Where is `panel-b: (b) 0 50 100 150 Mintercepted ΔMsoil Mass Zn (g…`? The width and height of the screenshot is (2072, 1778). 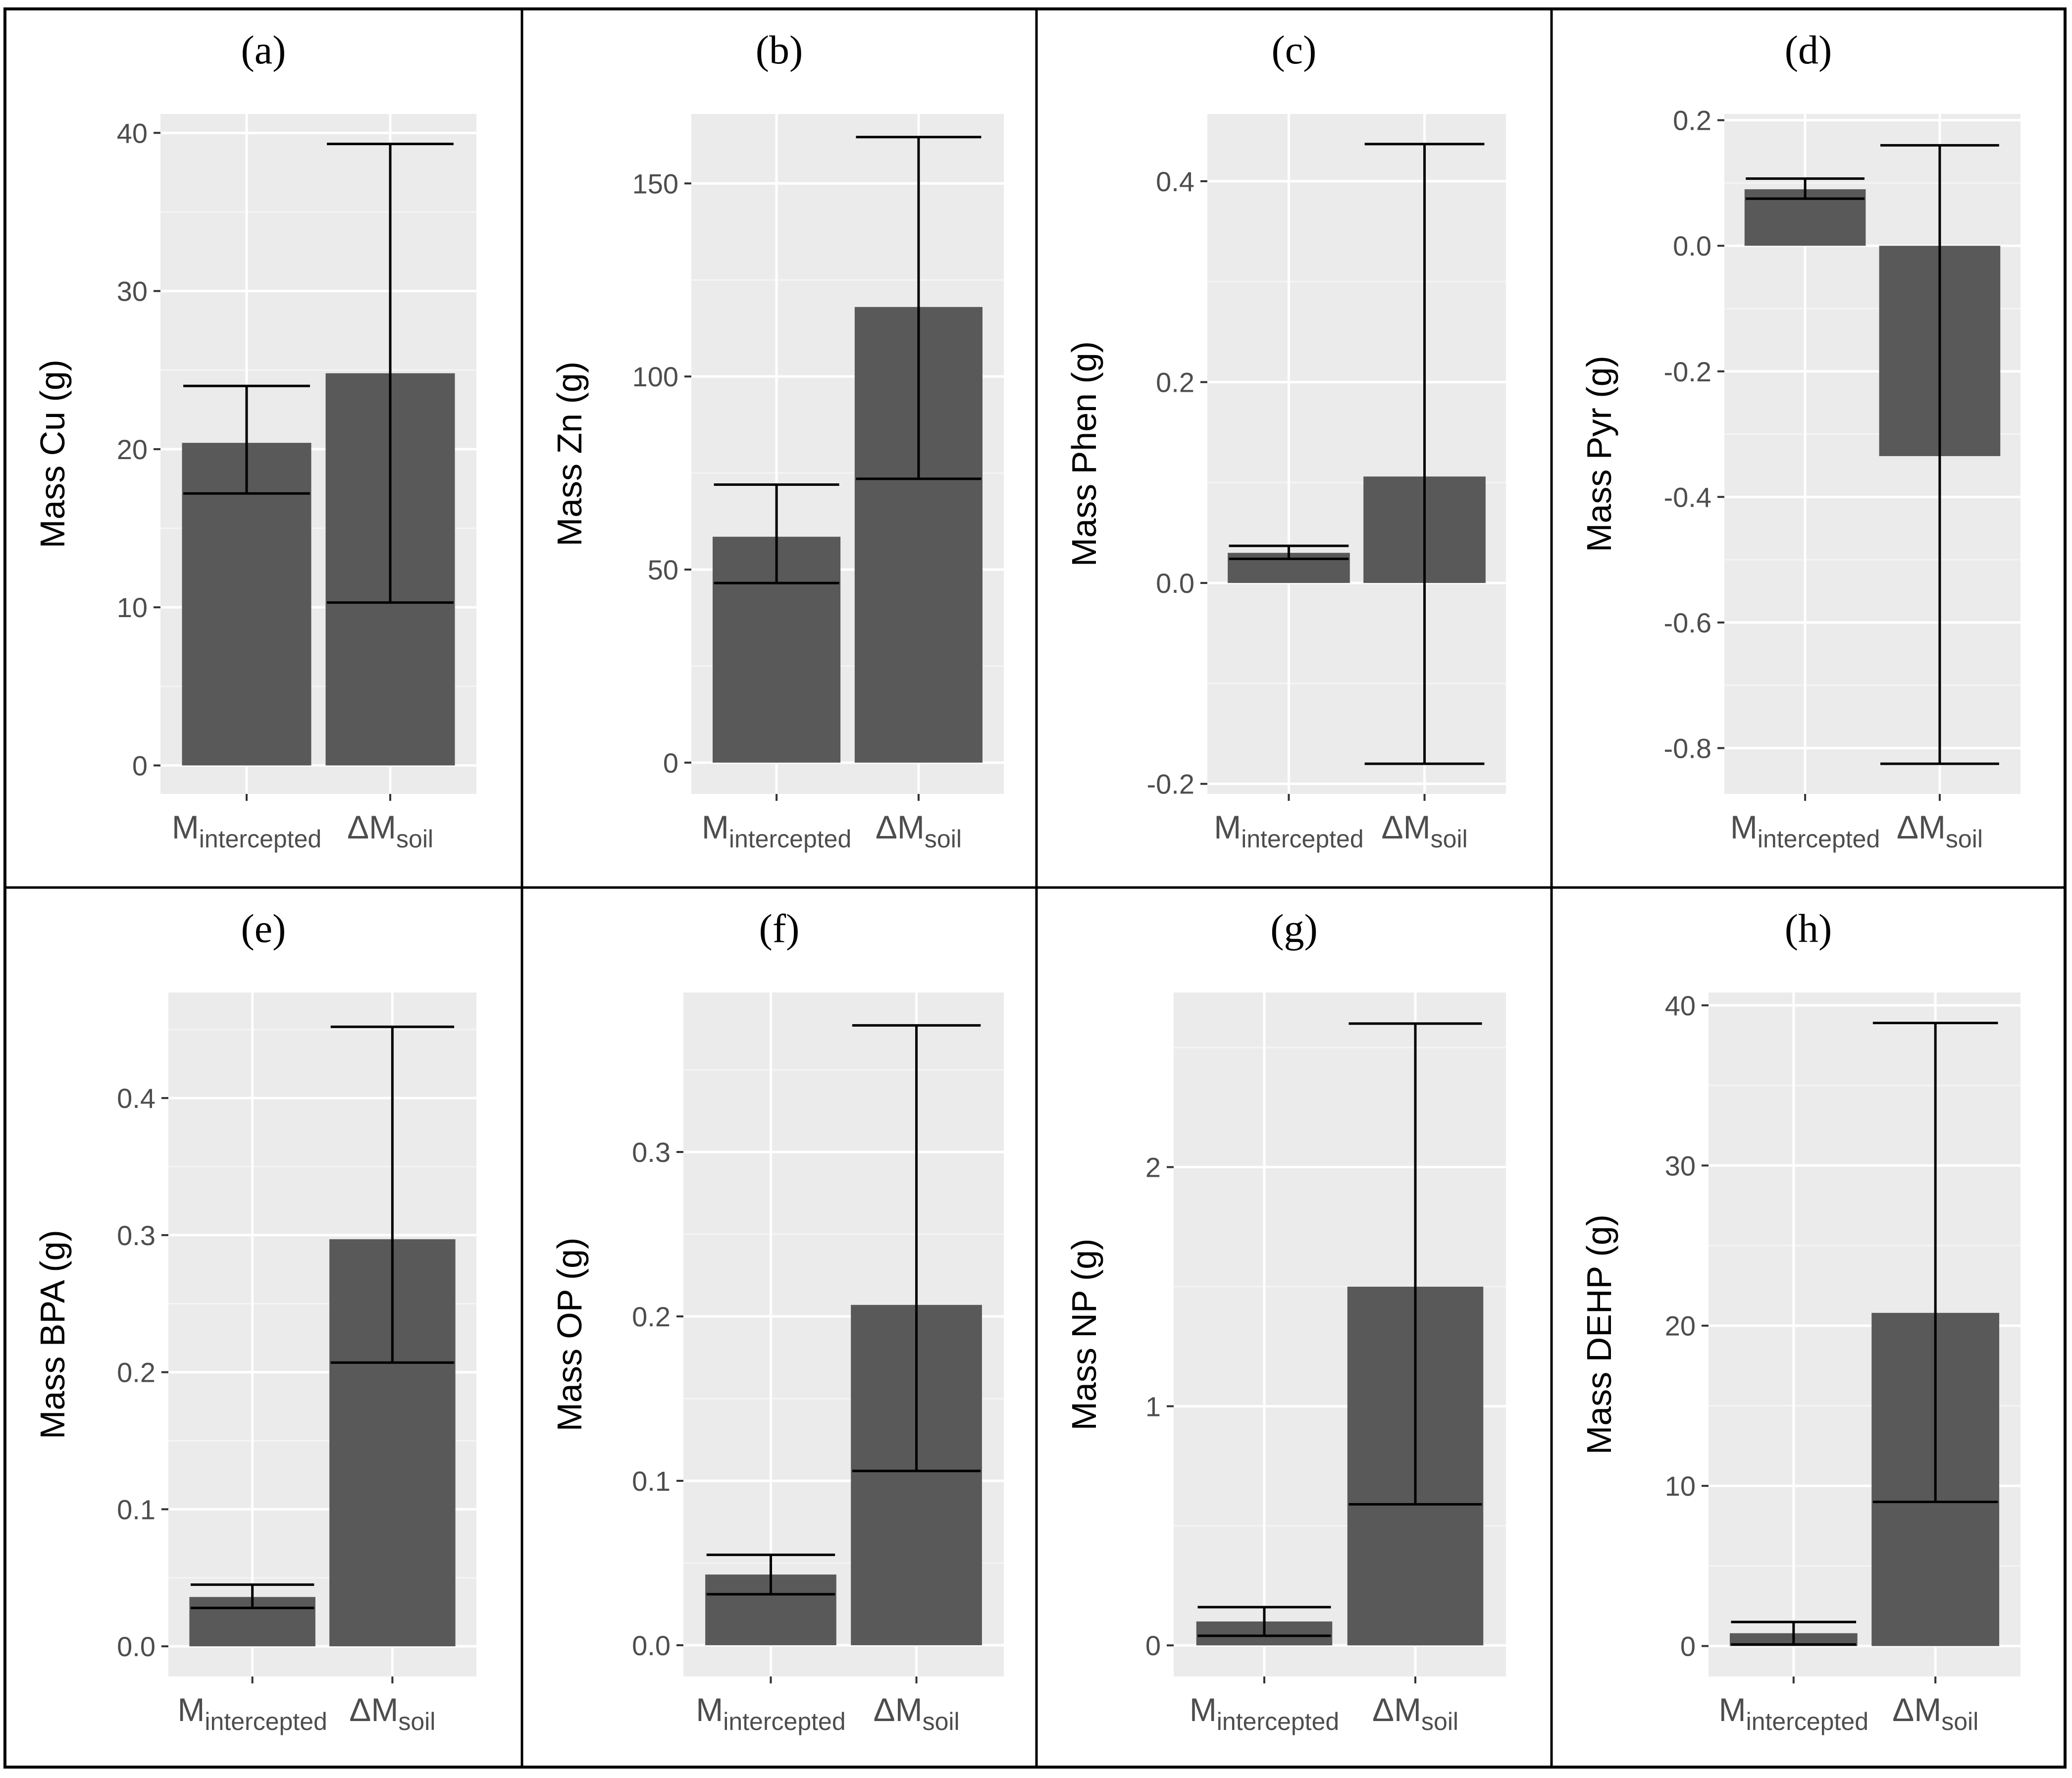
panel-b: (b) 0 50 100 150 Mintercepted ΔMsoil Mass Zn (g… is located at coordinates (777, 440).